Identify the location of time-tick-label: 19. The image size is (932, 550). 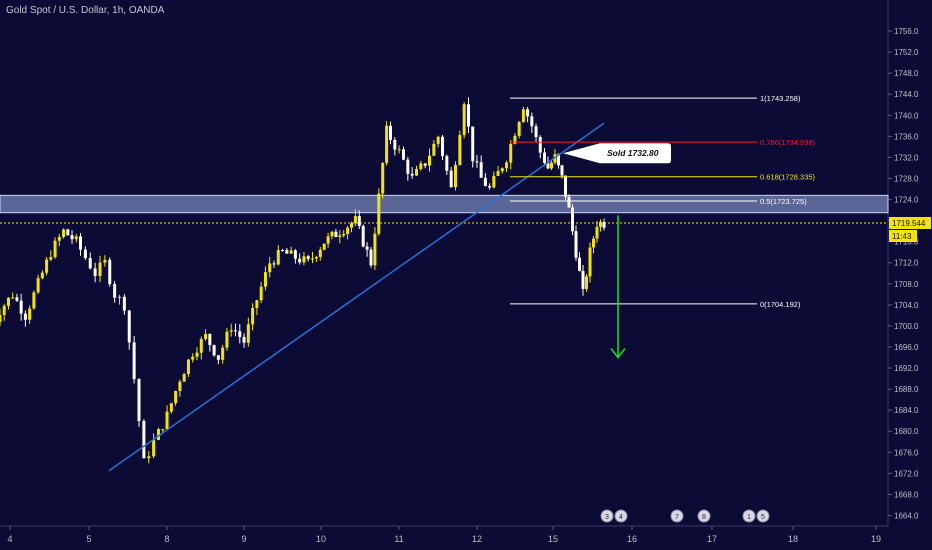
(876, 539).